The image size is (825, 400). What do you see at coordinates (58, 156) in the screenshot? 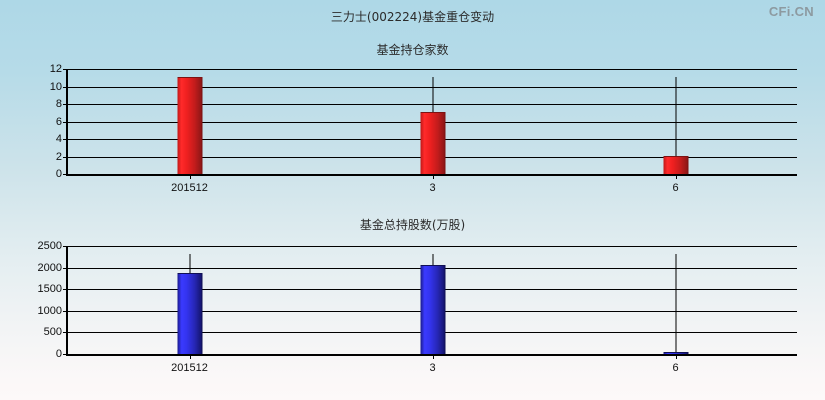
I see `y-axis-label: 2` at bounding box center [58, 156].